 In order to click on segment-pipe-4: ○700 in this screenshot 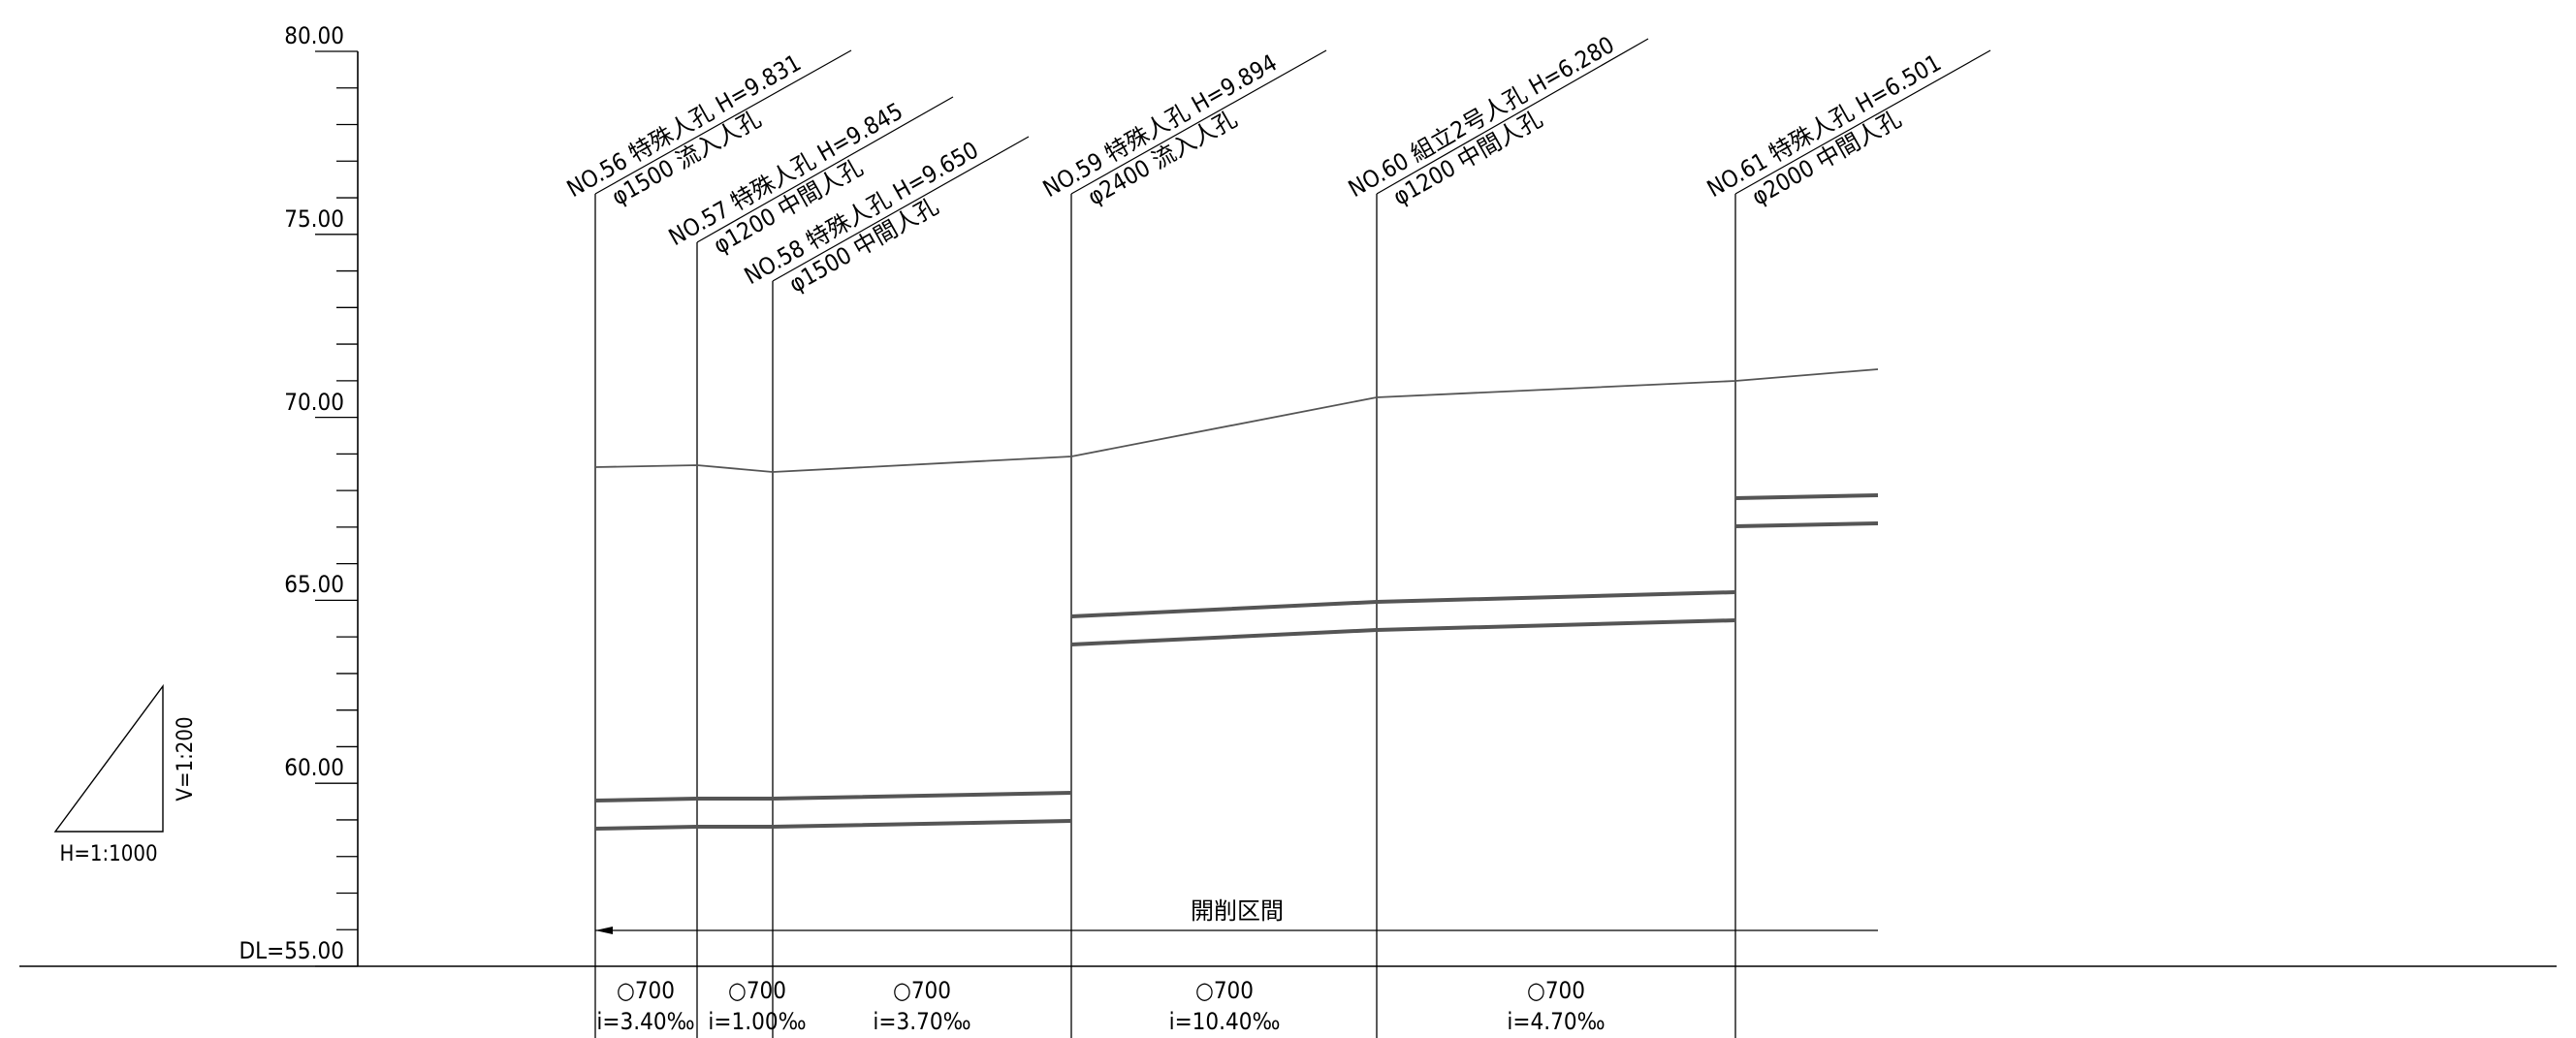, I will do `click(1224, 990)`.